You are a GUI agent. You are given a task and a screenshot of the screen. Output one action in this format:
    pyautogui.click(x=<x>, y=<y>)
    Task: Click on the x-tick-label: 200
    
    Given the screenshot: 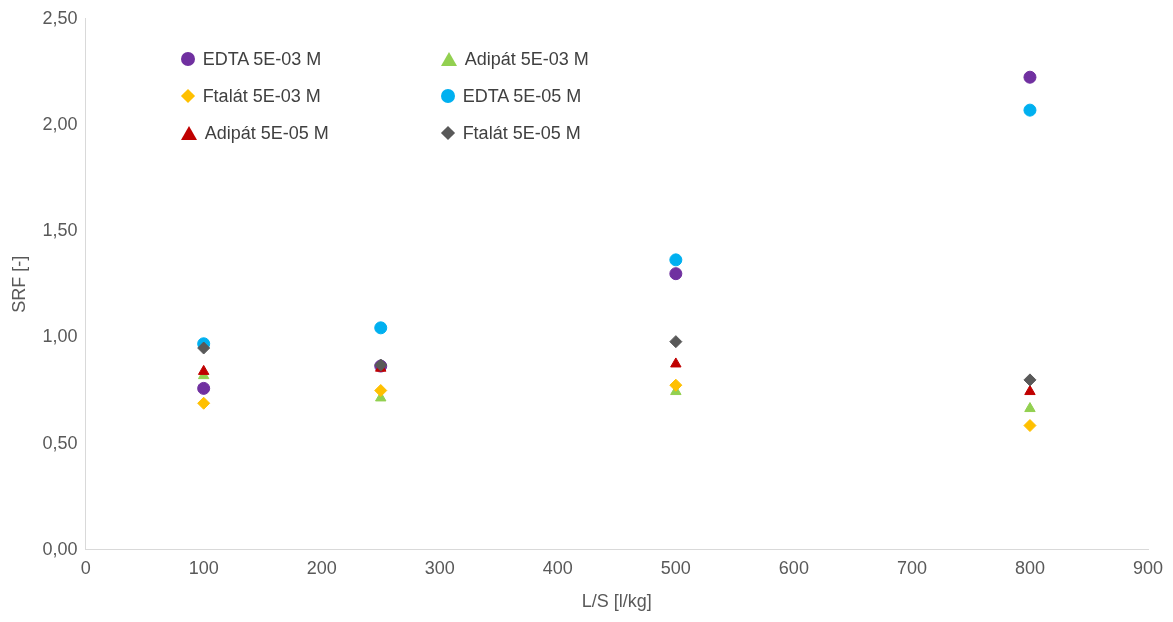 What is the action you would take?
    pyautogui.click(x=321, y=567)
    